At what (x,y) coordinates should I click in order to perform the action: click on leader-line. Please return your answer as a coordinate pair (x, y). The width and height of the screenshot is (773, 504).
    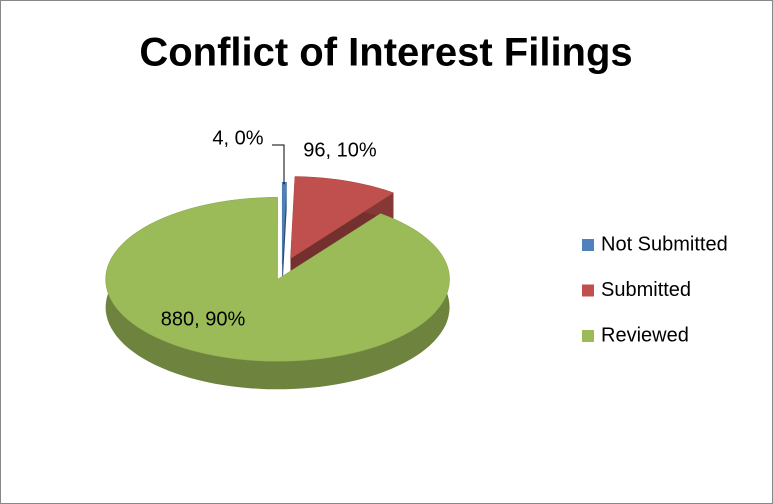
    Looking at the image, I should click on (278, 164).